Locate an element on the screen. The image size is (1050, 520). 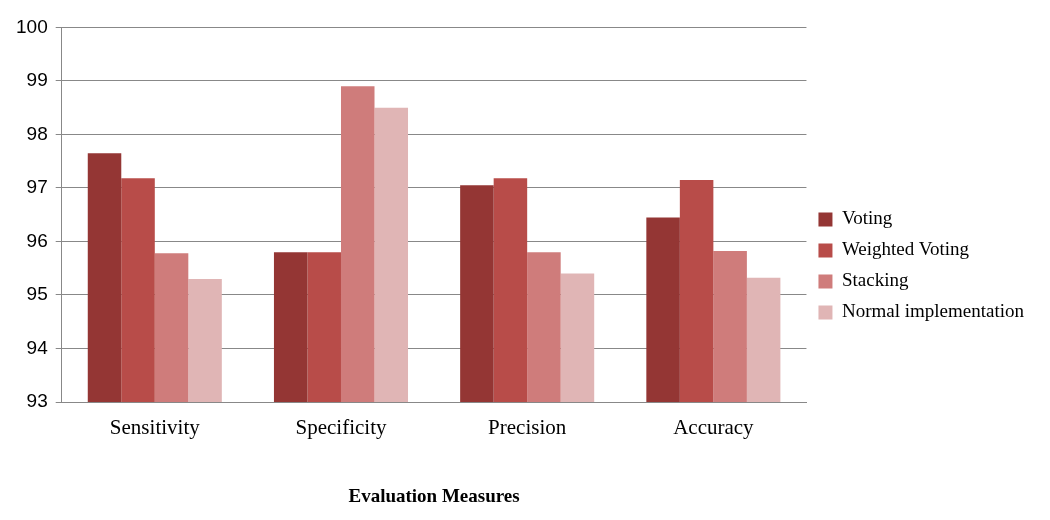
y-tick-label: 94 is located at coordinates (37, 347).